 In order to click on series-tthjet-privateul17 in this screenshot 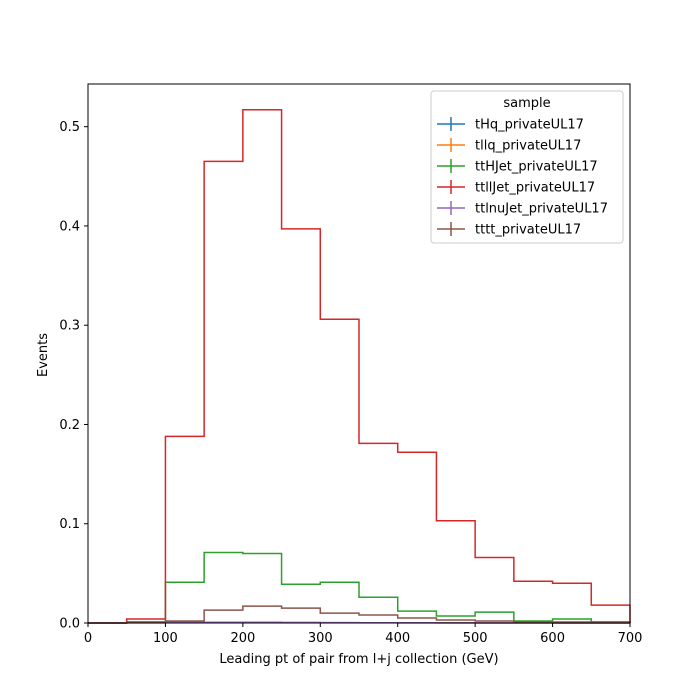, I will do `click(359, 587)`.